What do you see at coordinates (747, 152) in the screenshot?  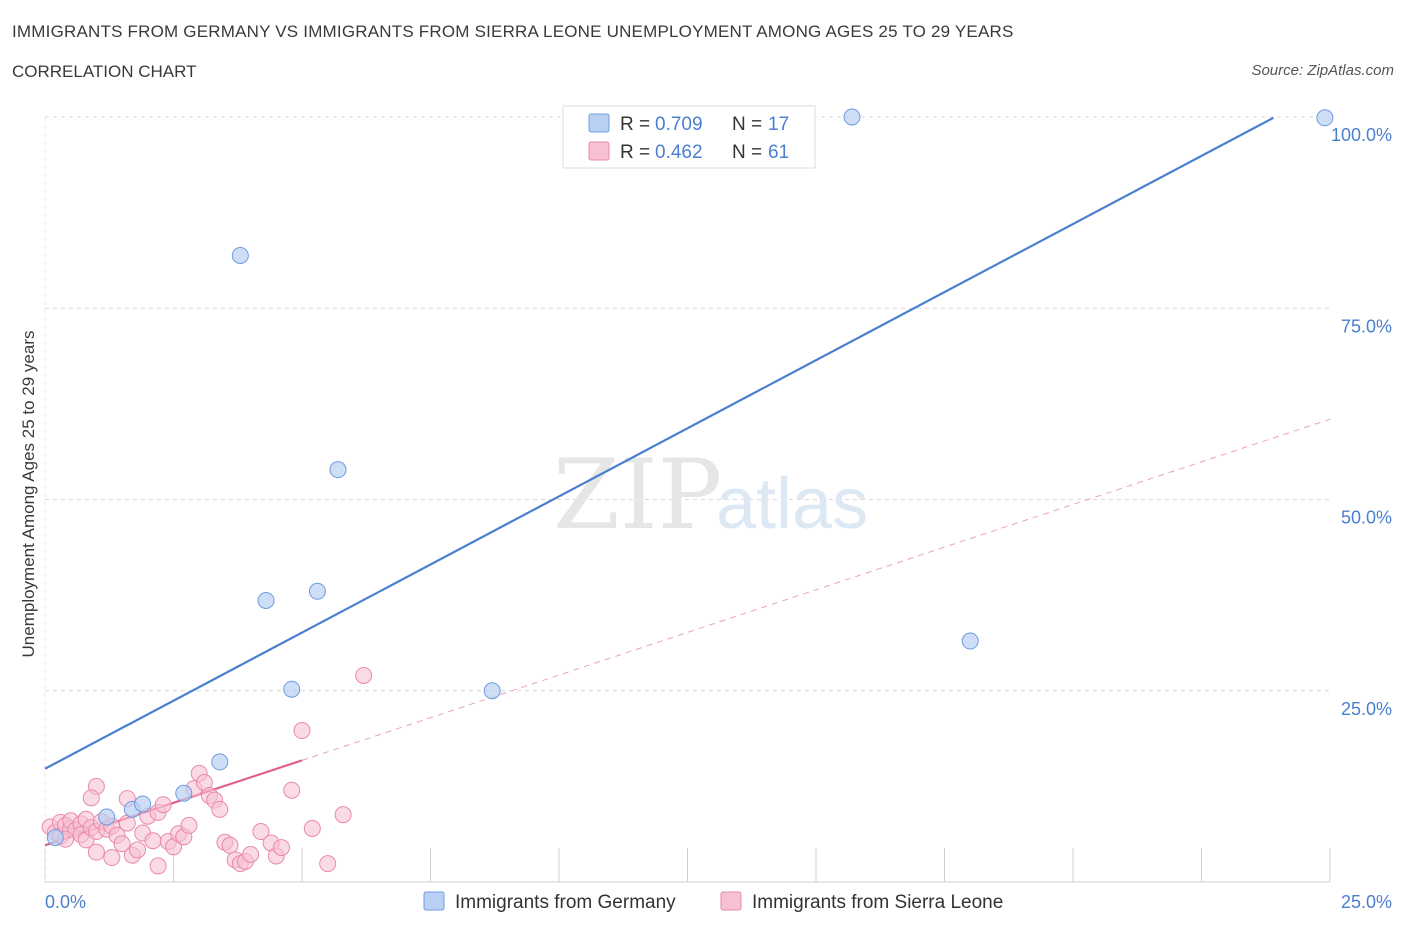 I see `legend-n-label-sierra-leone: N =` at bounding box center [747, 152].